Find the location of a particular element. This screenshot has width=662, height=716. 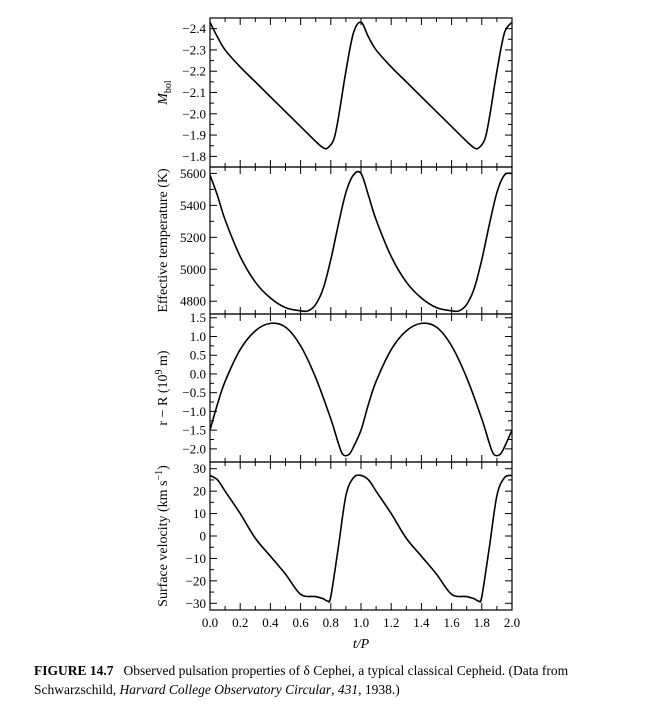

x-tick-label: 1.0 is located at coordinates (361, 622).